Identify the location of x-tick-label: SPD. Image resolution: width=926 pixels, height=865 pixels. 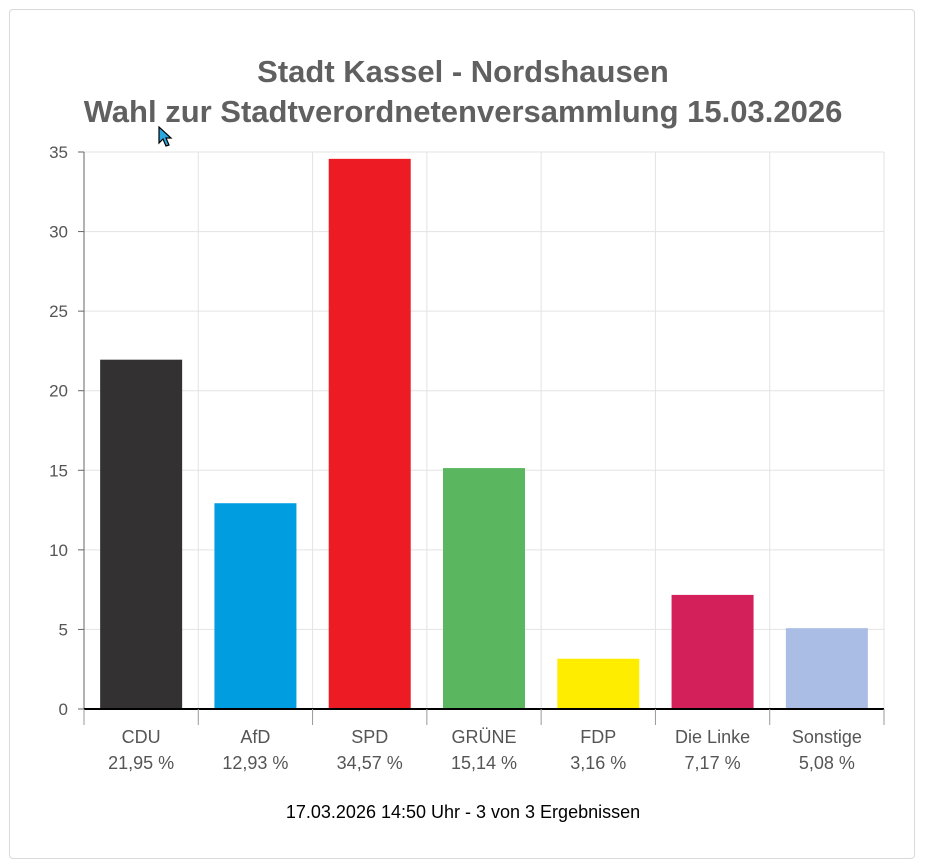
(369, 737).